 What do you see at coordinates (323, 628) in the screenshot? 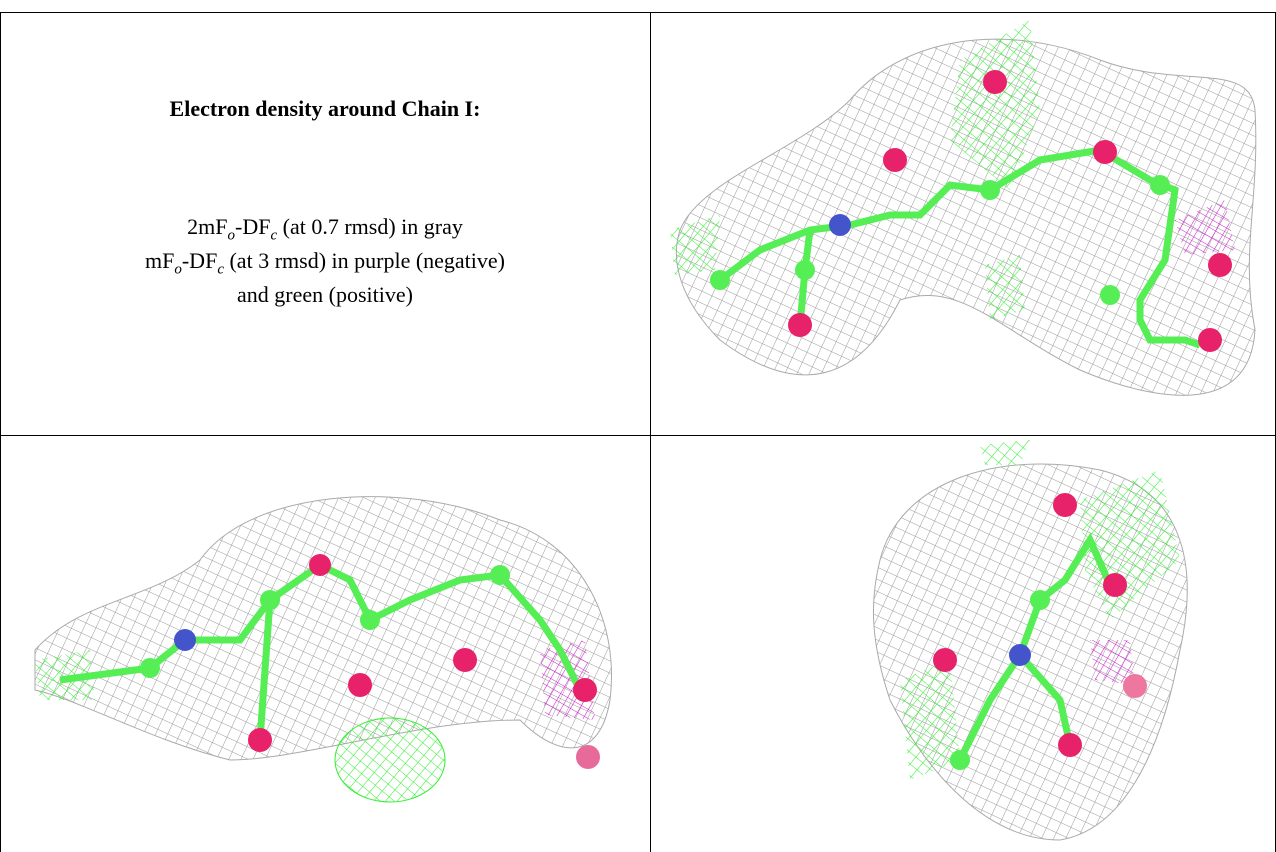
I see `gray-mesh` at bounding box center [323, 628].